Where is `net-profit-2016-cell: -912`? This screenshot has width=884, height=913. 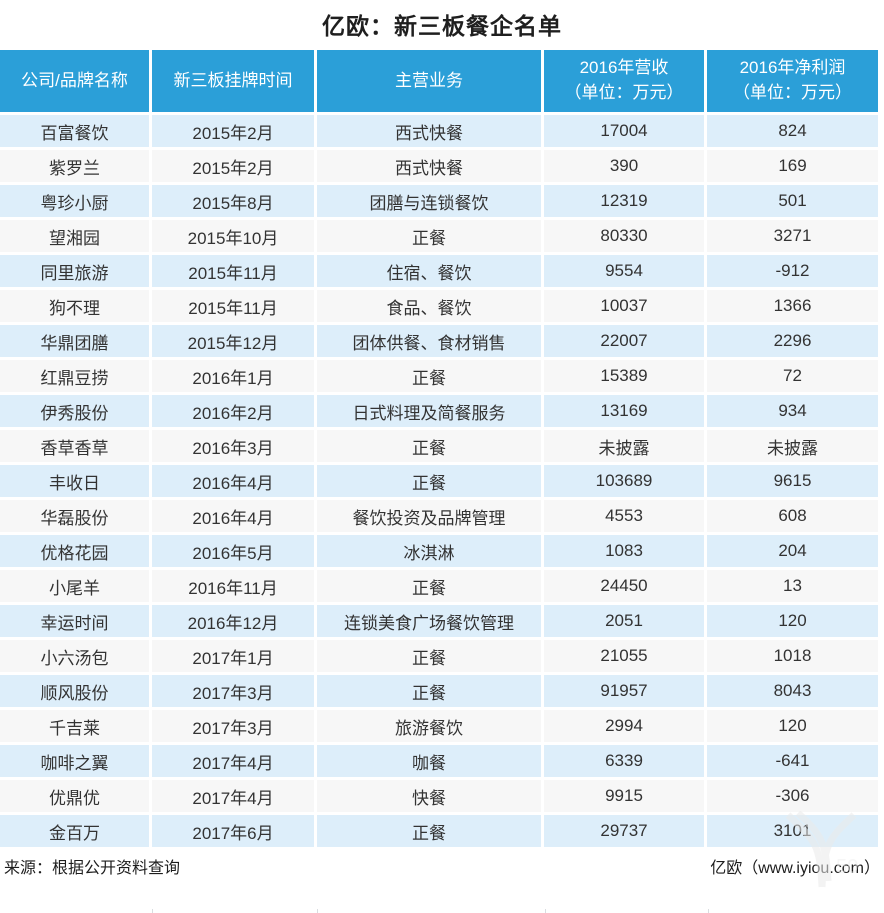
net-profit-2016-cell: -912 is located at coordinates (792, 271).